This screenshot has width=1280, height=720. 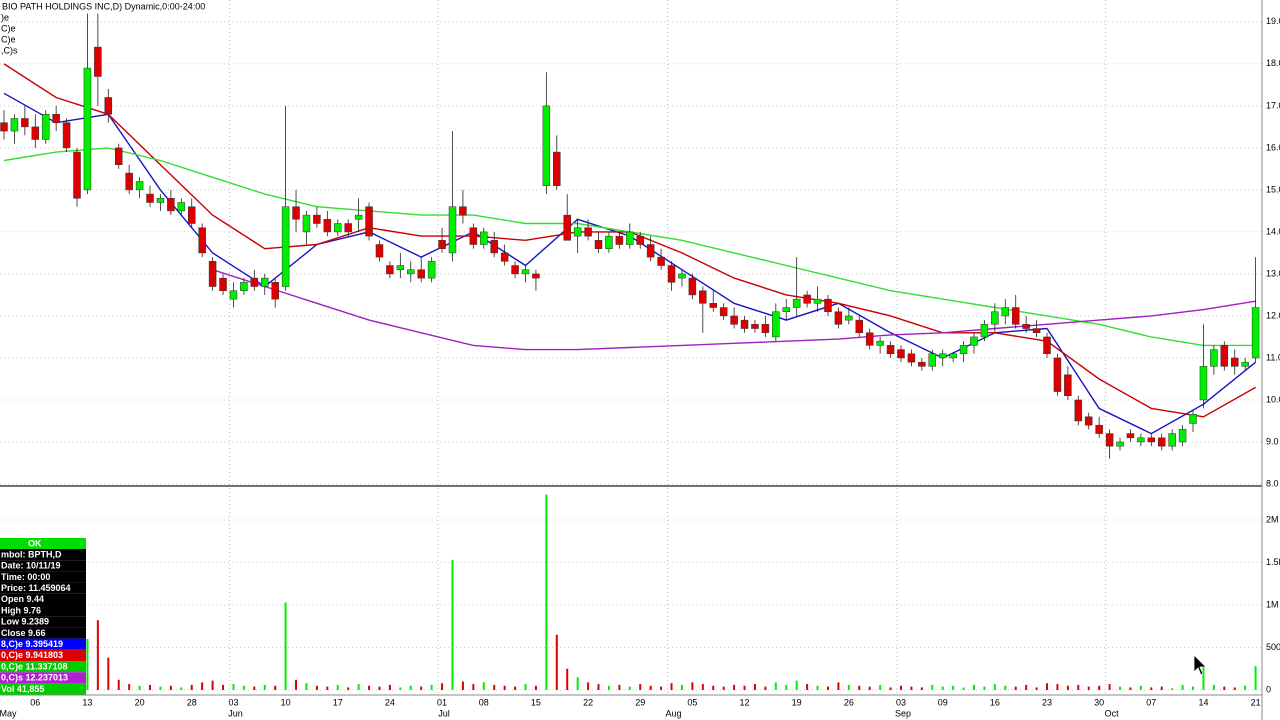 What do you see at coordinates (692, 702) in the screenshot?
I see `x-tick-label: 05` at bounding box center [692, 702].